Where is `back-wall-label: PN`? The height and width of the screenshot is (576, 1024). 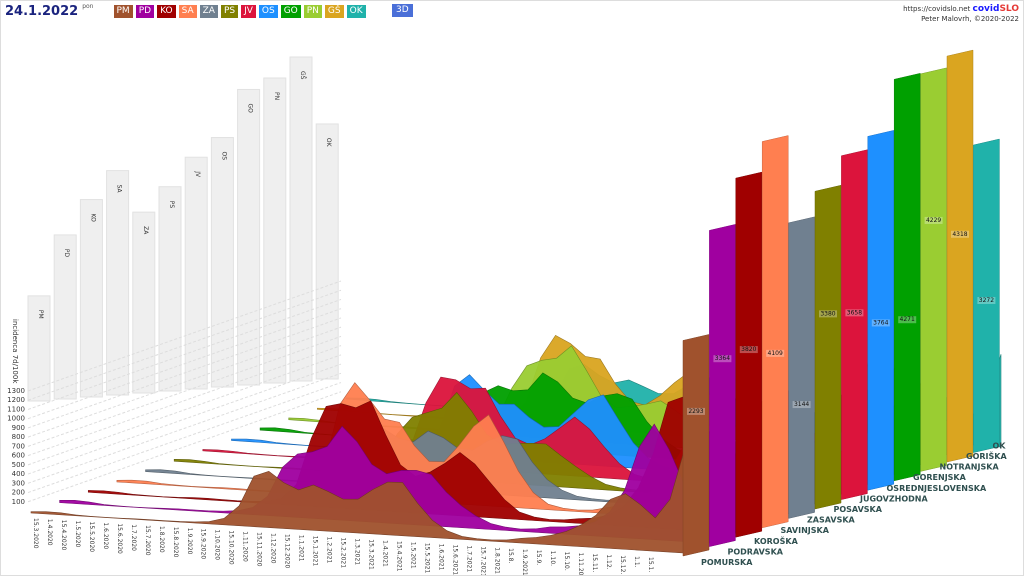 back-wall-label: PN is located at coordinates (276, 96).